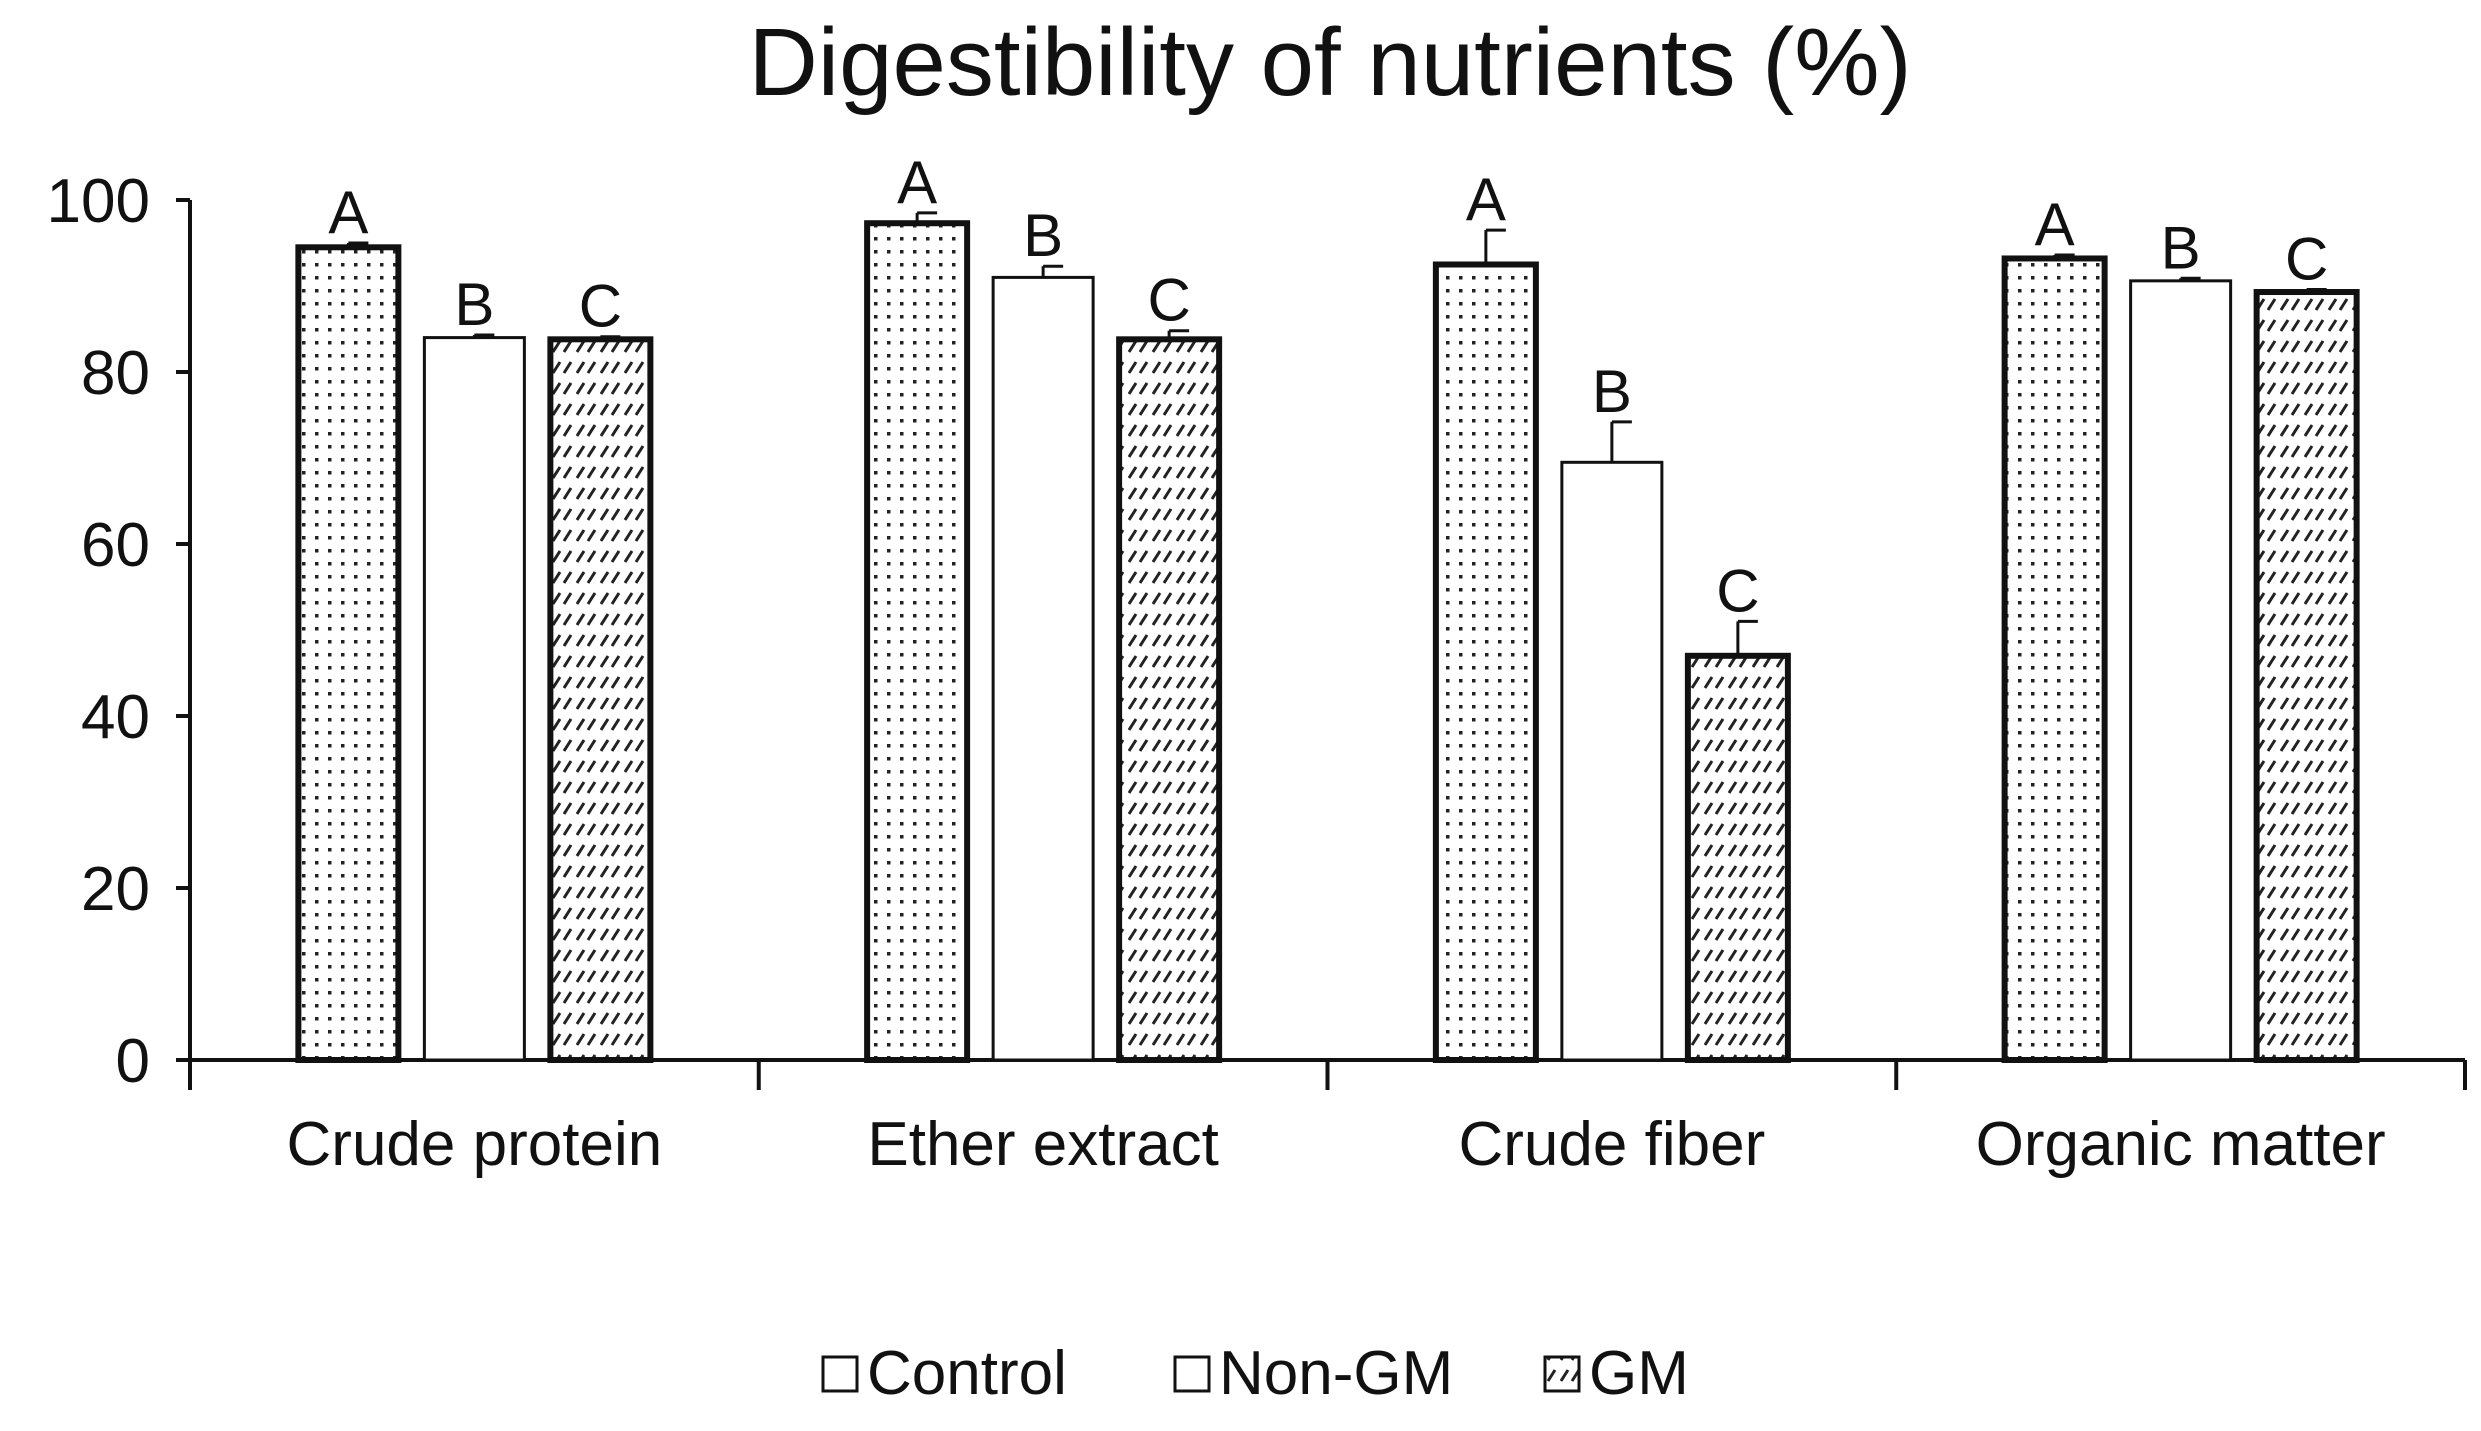 The image size is (2481, 1431). Describe the element at coordinates (115, 889) in the screenshot. I see `y-tick-label: 20` at that location.